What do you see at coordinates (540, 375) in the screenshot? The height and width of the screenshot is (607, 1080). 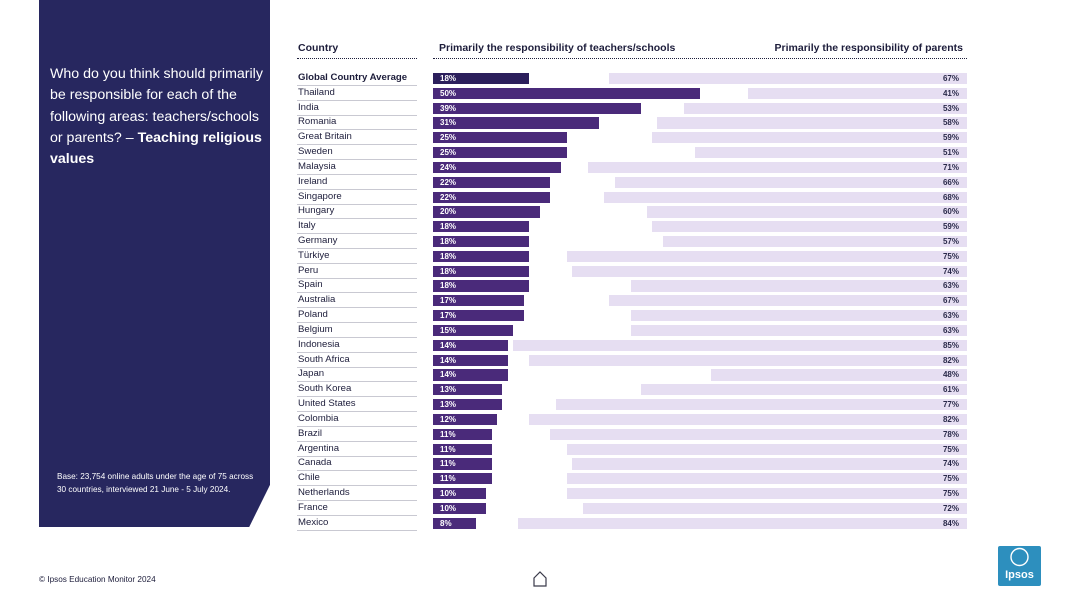 I see `data-row: Japan 14% 48%` at bounding box center [540, 375].